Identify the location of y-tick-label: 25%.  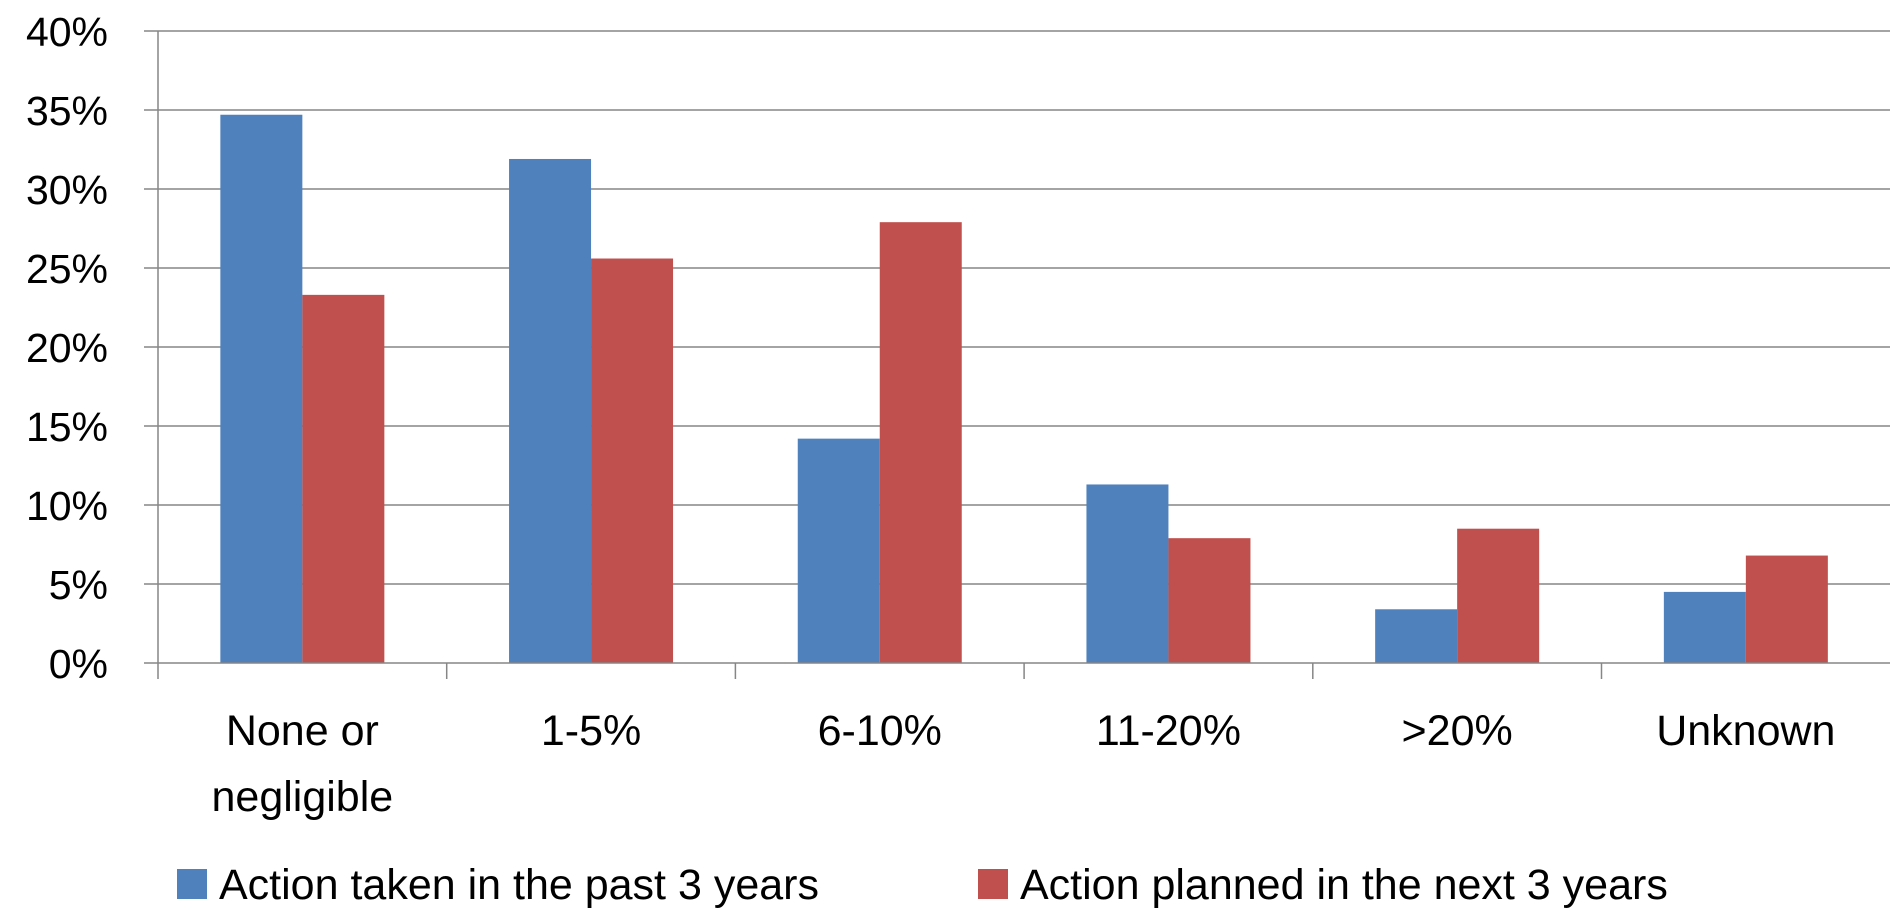
(67, 269).